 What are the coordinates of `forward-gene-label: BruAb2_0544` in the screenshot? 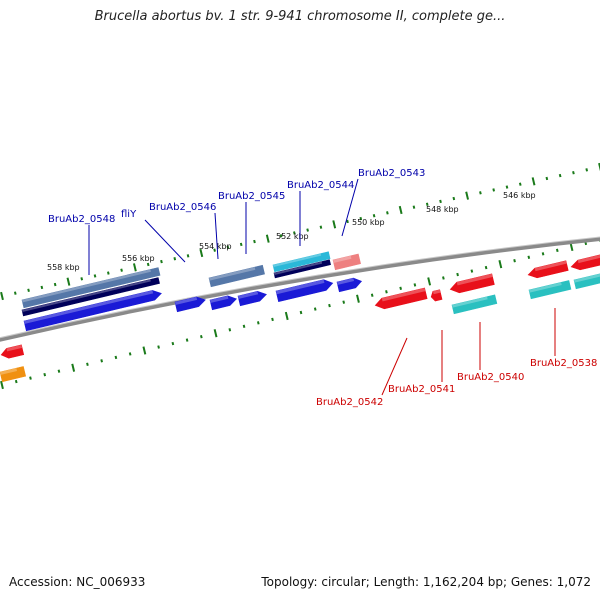 It's located at (320, 185).